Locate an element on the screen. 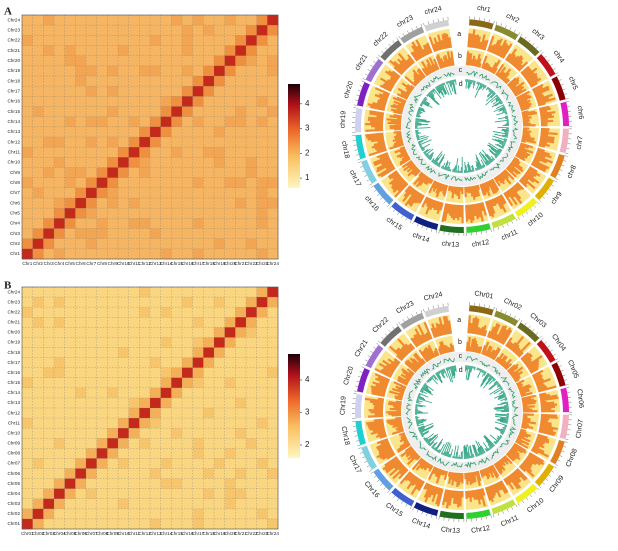 This screenshot has width=618, height=551. chromosome-label: Chr05 is located at coordinates (572, 369).